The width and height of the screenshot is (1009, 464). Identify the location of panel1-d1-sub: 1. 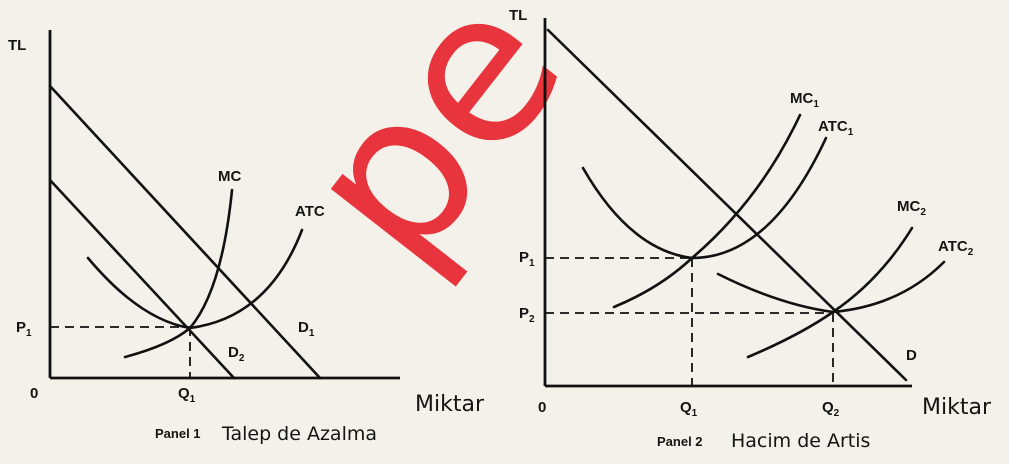
(312, 333).